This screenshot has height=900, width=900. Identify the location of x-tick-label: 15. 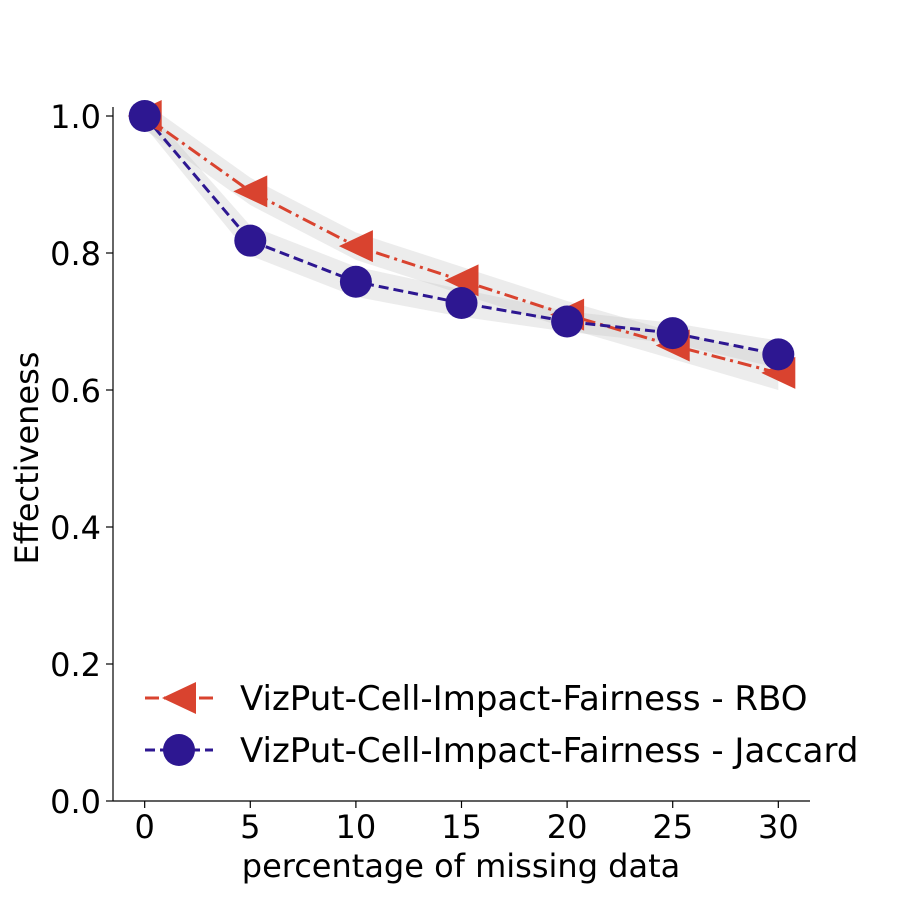
(461, 827).